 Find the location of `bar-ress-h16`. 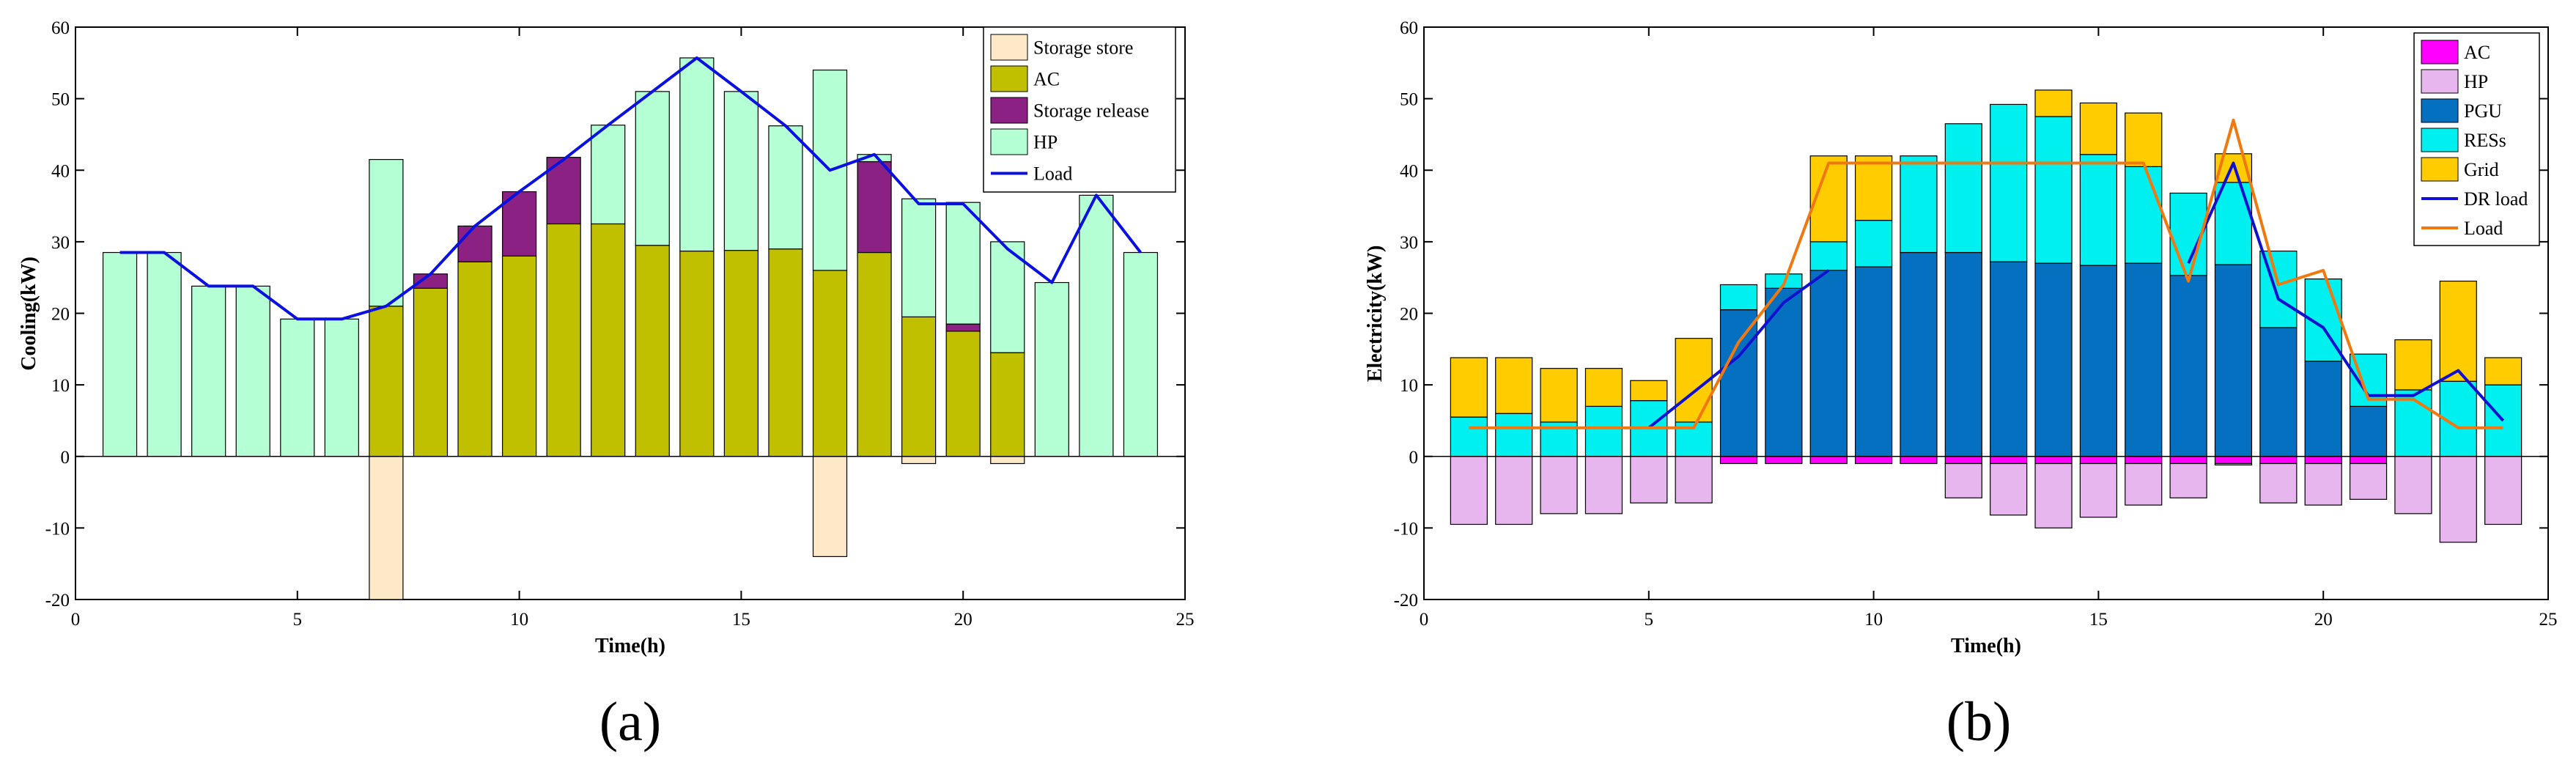

bar-ress-h16 is located at coordinates (2144, 215).